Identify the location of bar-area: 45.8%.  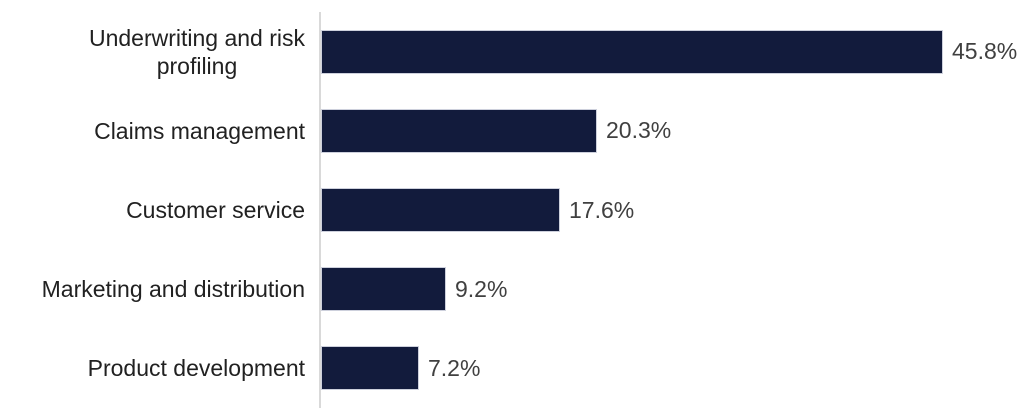
(672, 51).